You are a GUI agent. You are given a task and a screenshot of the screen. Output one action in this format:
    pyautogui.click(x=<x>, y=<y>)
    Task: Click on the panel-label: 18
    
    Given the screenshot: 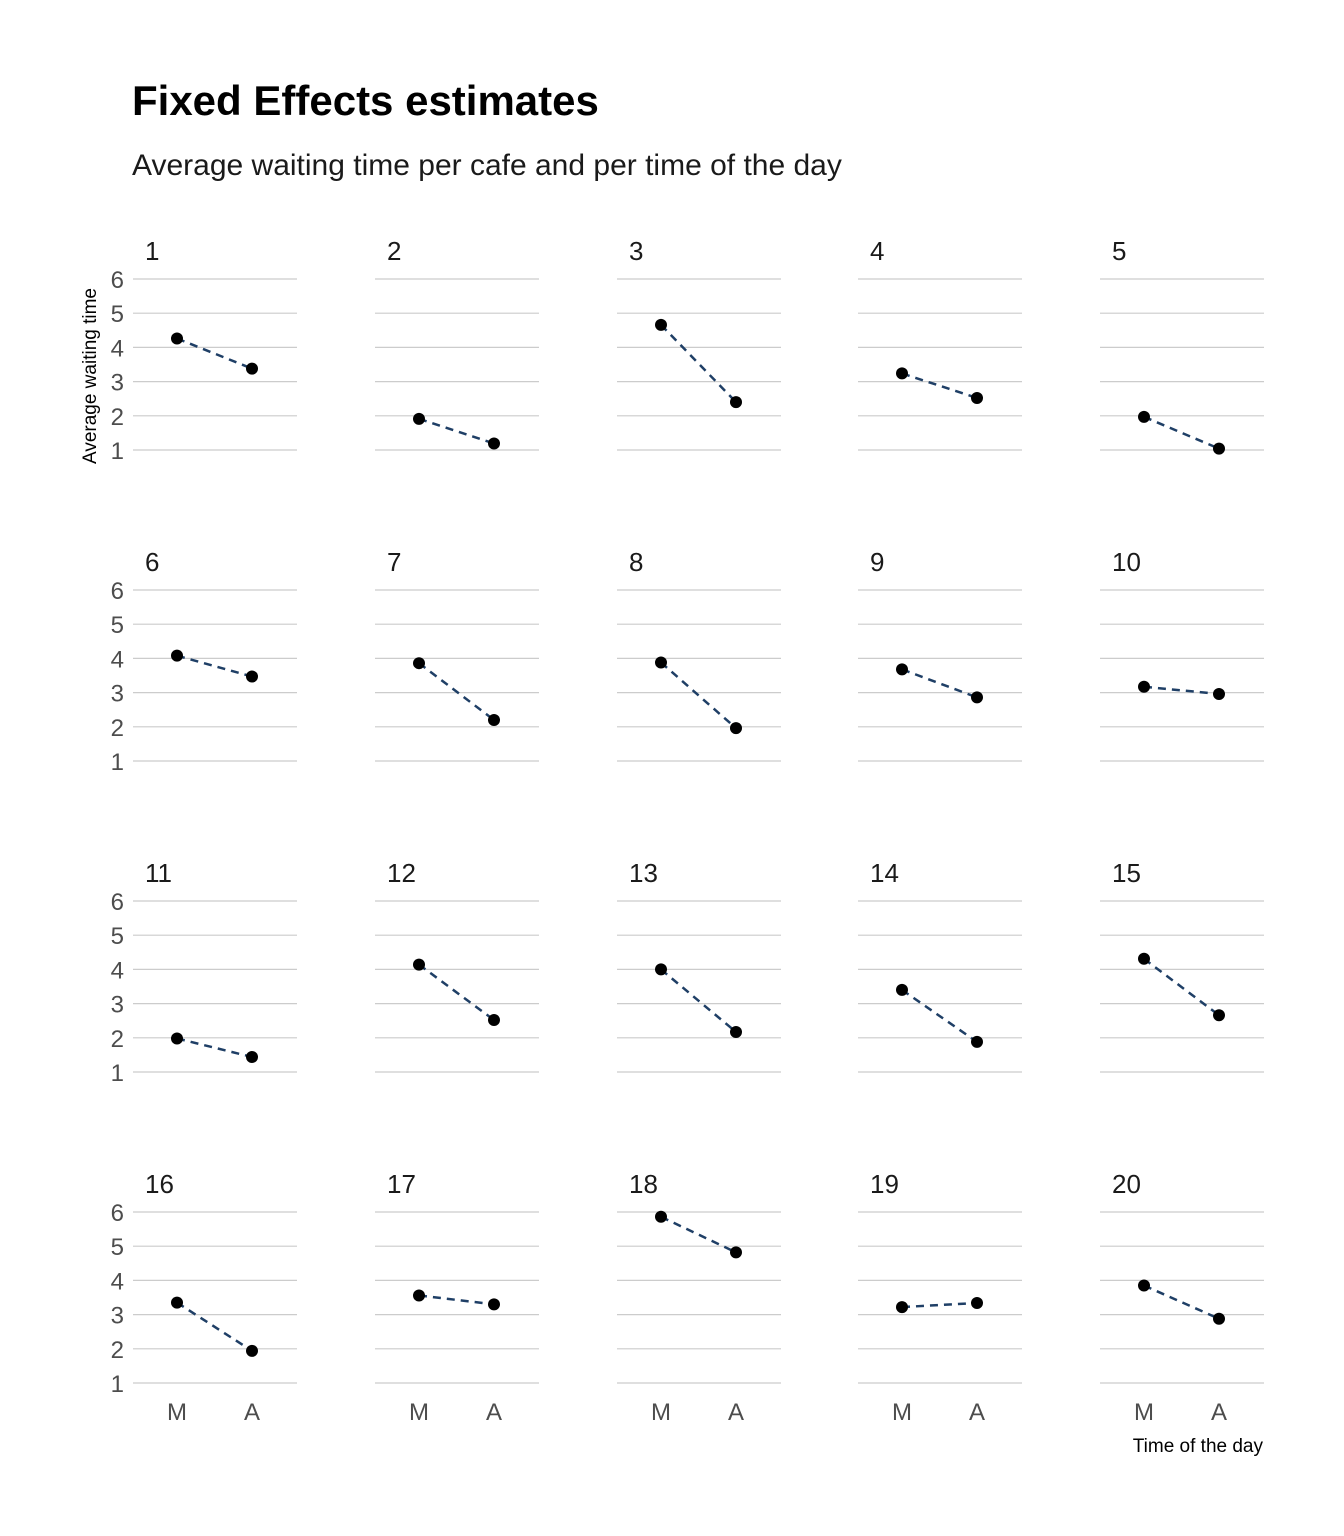 What is the action you would take?
    pyautogui.click(x=643, y=1184)
    